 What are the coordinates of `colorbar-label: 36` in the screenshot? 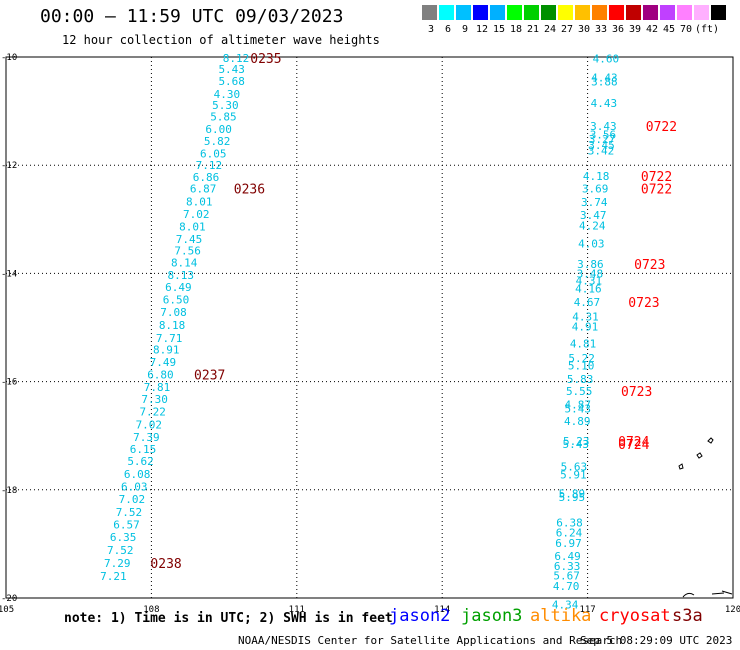 It's located at (618, 29).